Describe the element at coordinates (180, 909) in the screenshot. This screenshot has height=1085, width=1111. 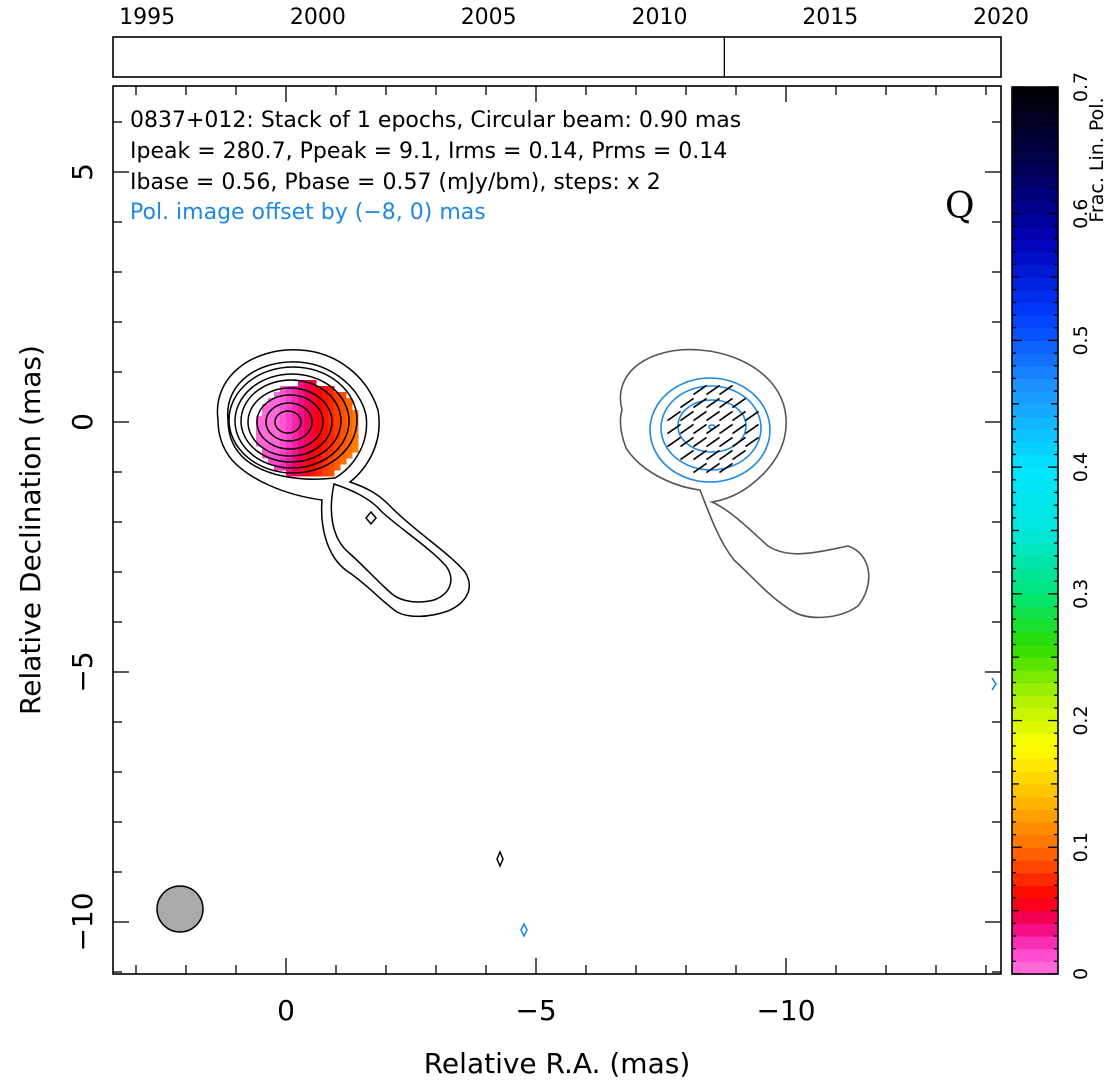
I see `beam` at that location.